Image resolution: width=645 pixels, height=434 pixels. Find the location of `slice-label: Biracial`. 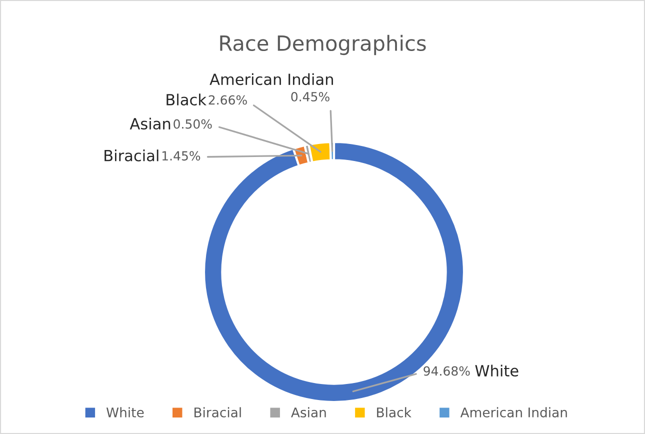

slice-label: Biracial is located at coordinates (131, 156).